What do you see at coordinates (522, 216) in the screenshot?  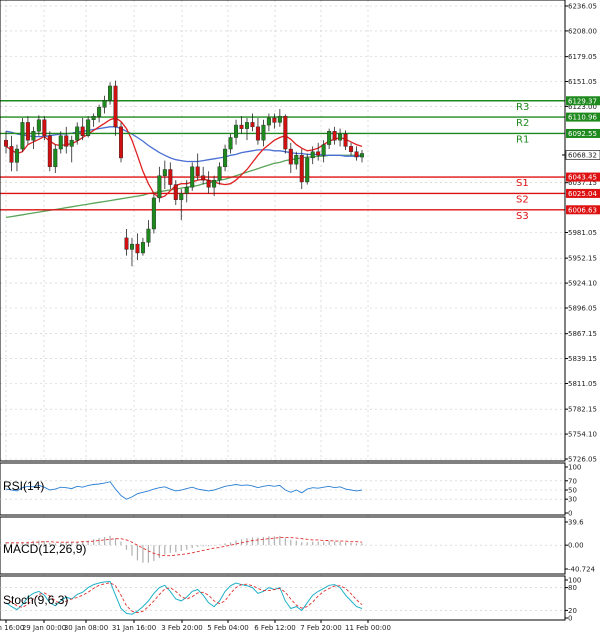 I see `level-label-s3: S3` at bounding box center [522, 216].